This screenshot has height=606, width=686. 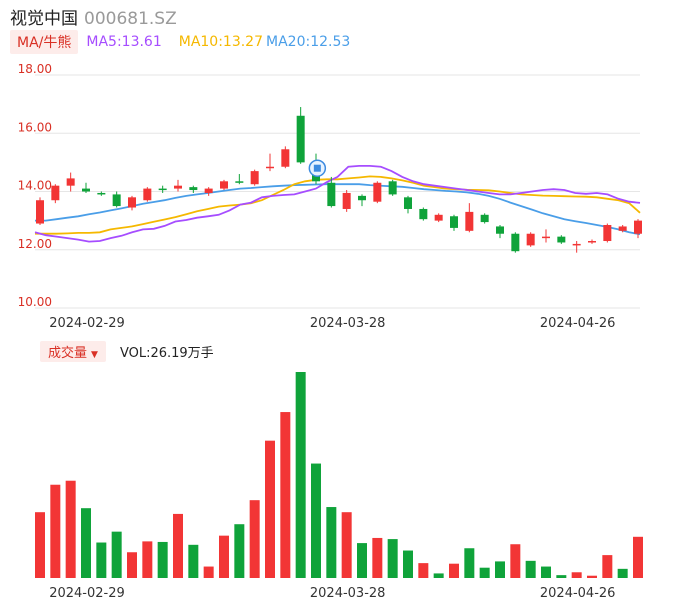 I want to click on x-tick-label: 2024-04-26, so click(x=578, y=323).